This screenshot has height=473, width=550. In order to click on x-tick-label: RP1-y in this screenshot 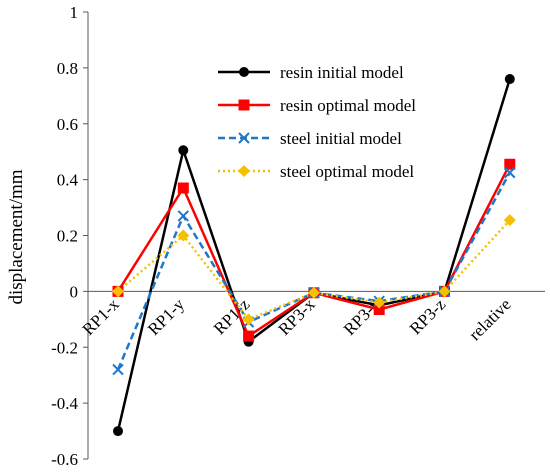, I will do `click(166, 316)`.